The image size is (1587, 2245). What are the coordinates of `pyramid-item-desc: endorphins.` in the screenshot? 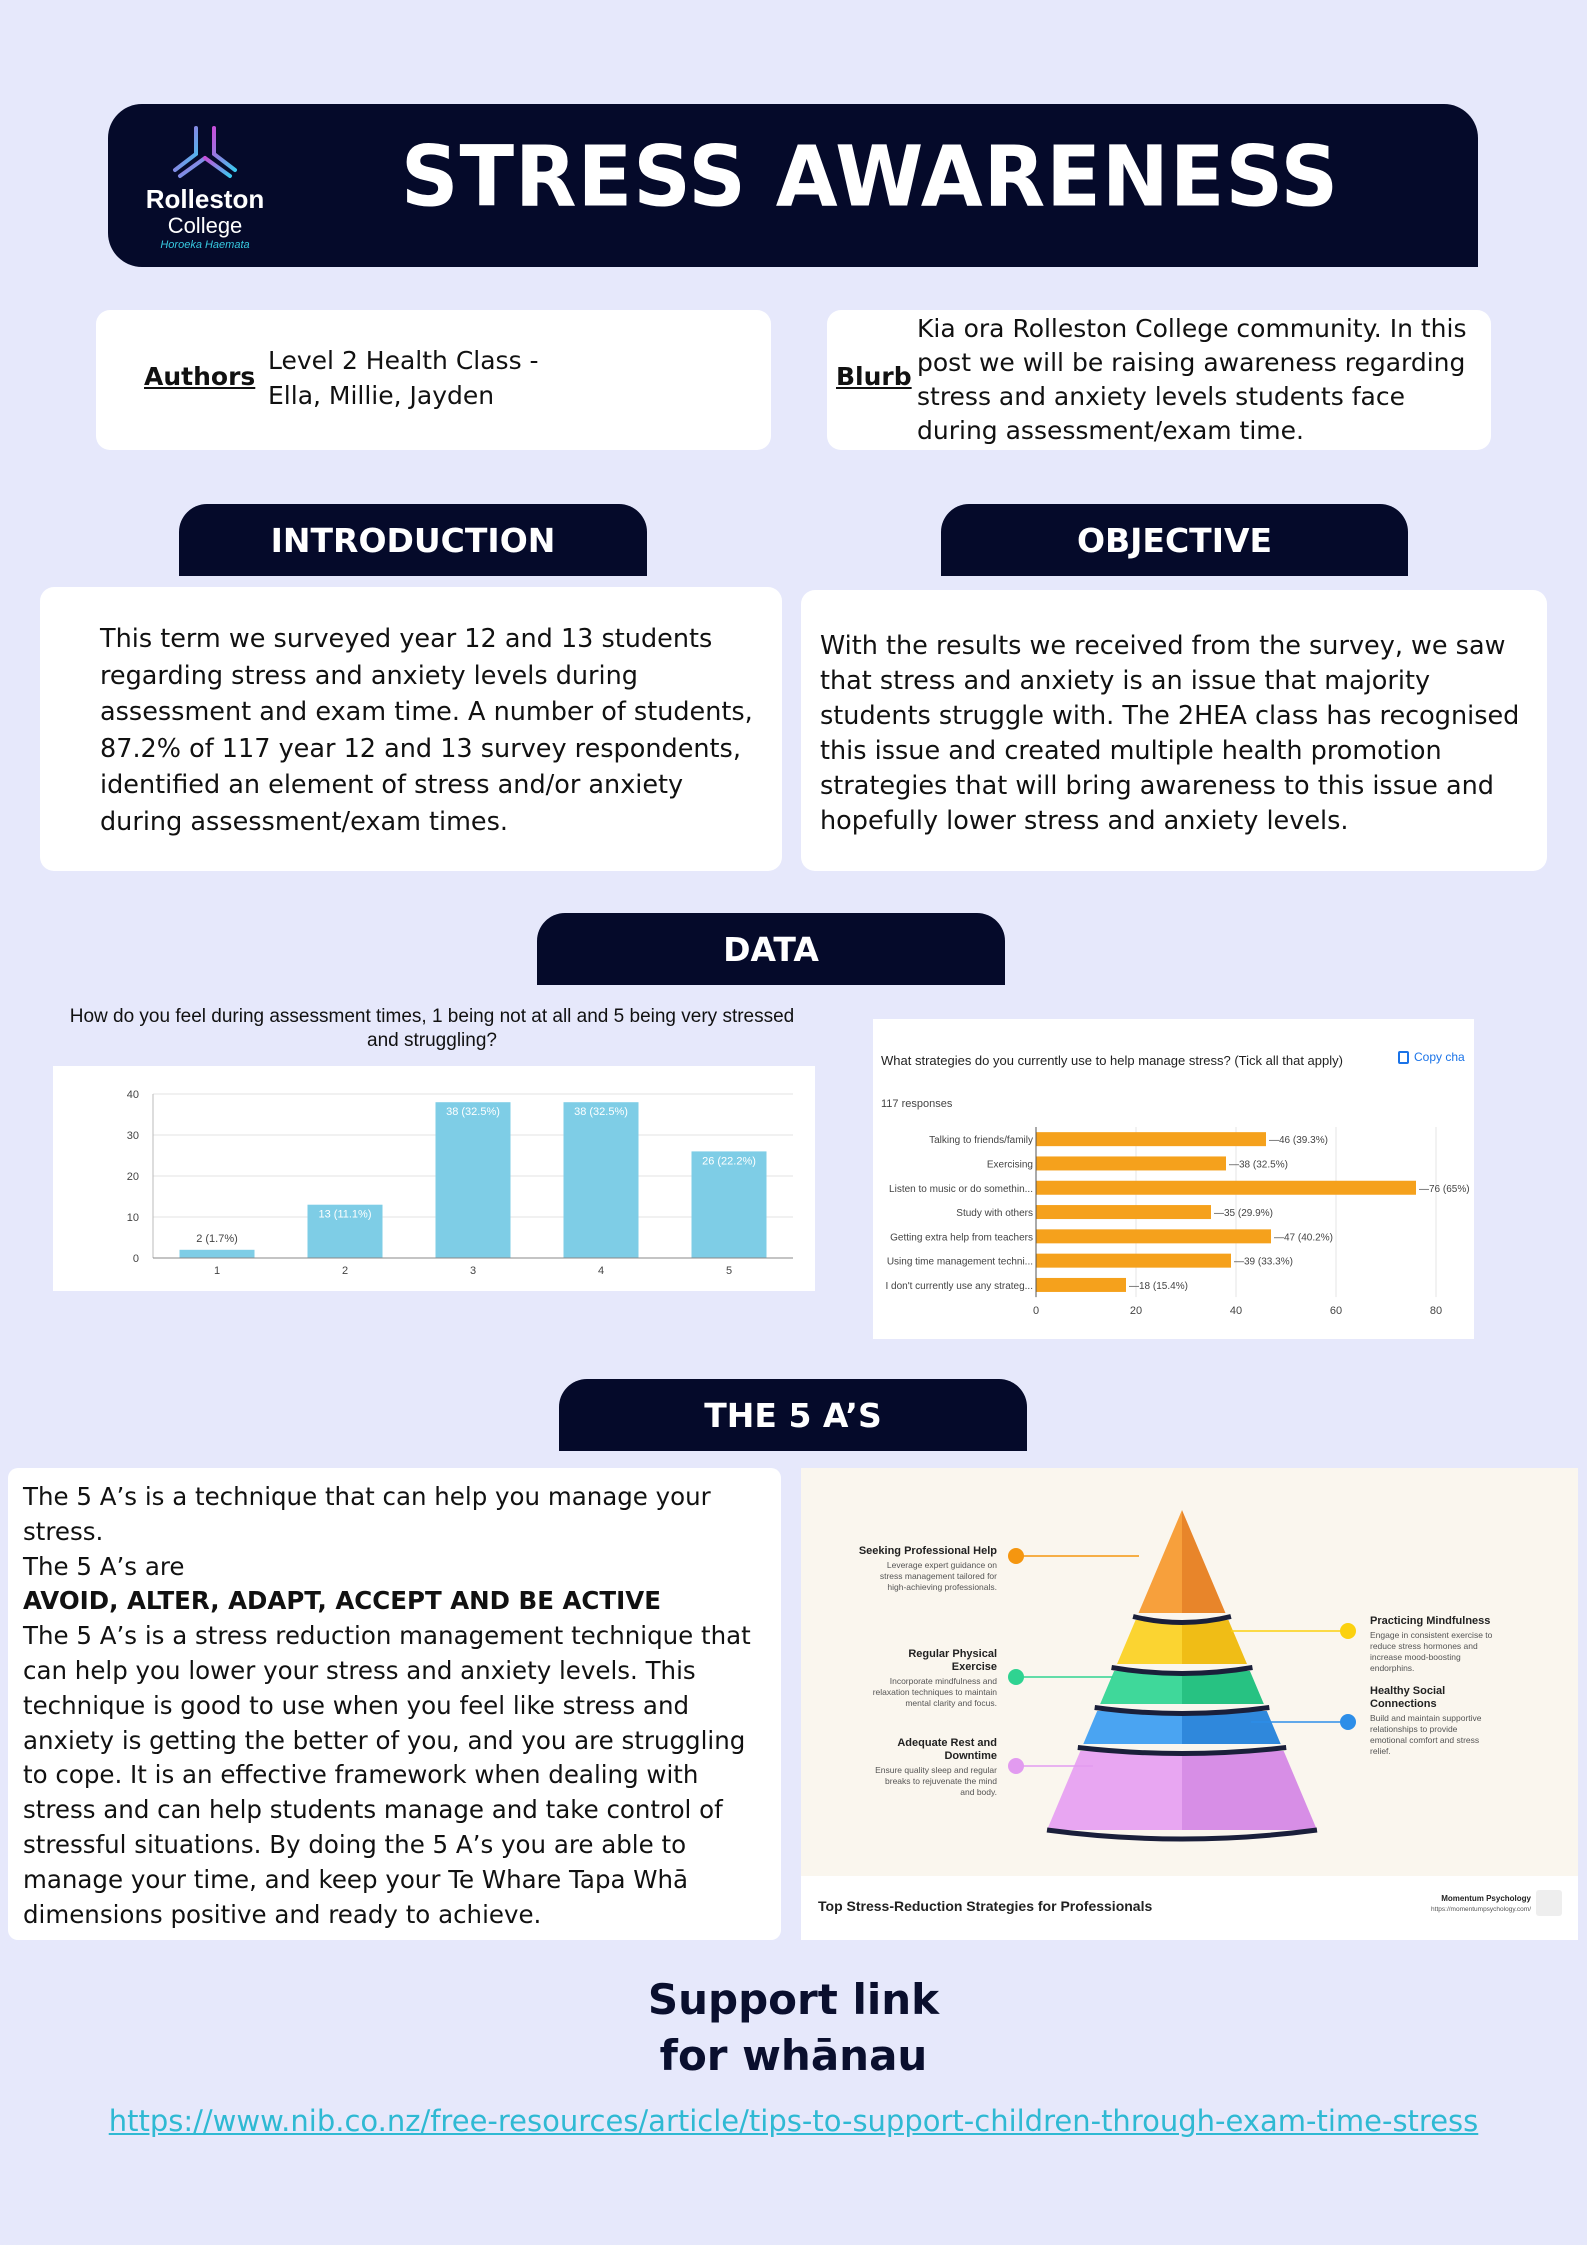 It's located at (1392, 1668).